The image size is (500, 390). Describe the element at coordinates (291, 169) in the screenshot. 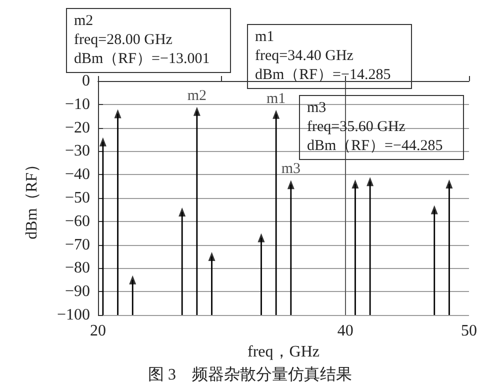

I see `annotation: m3` at that location.